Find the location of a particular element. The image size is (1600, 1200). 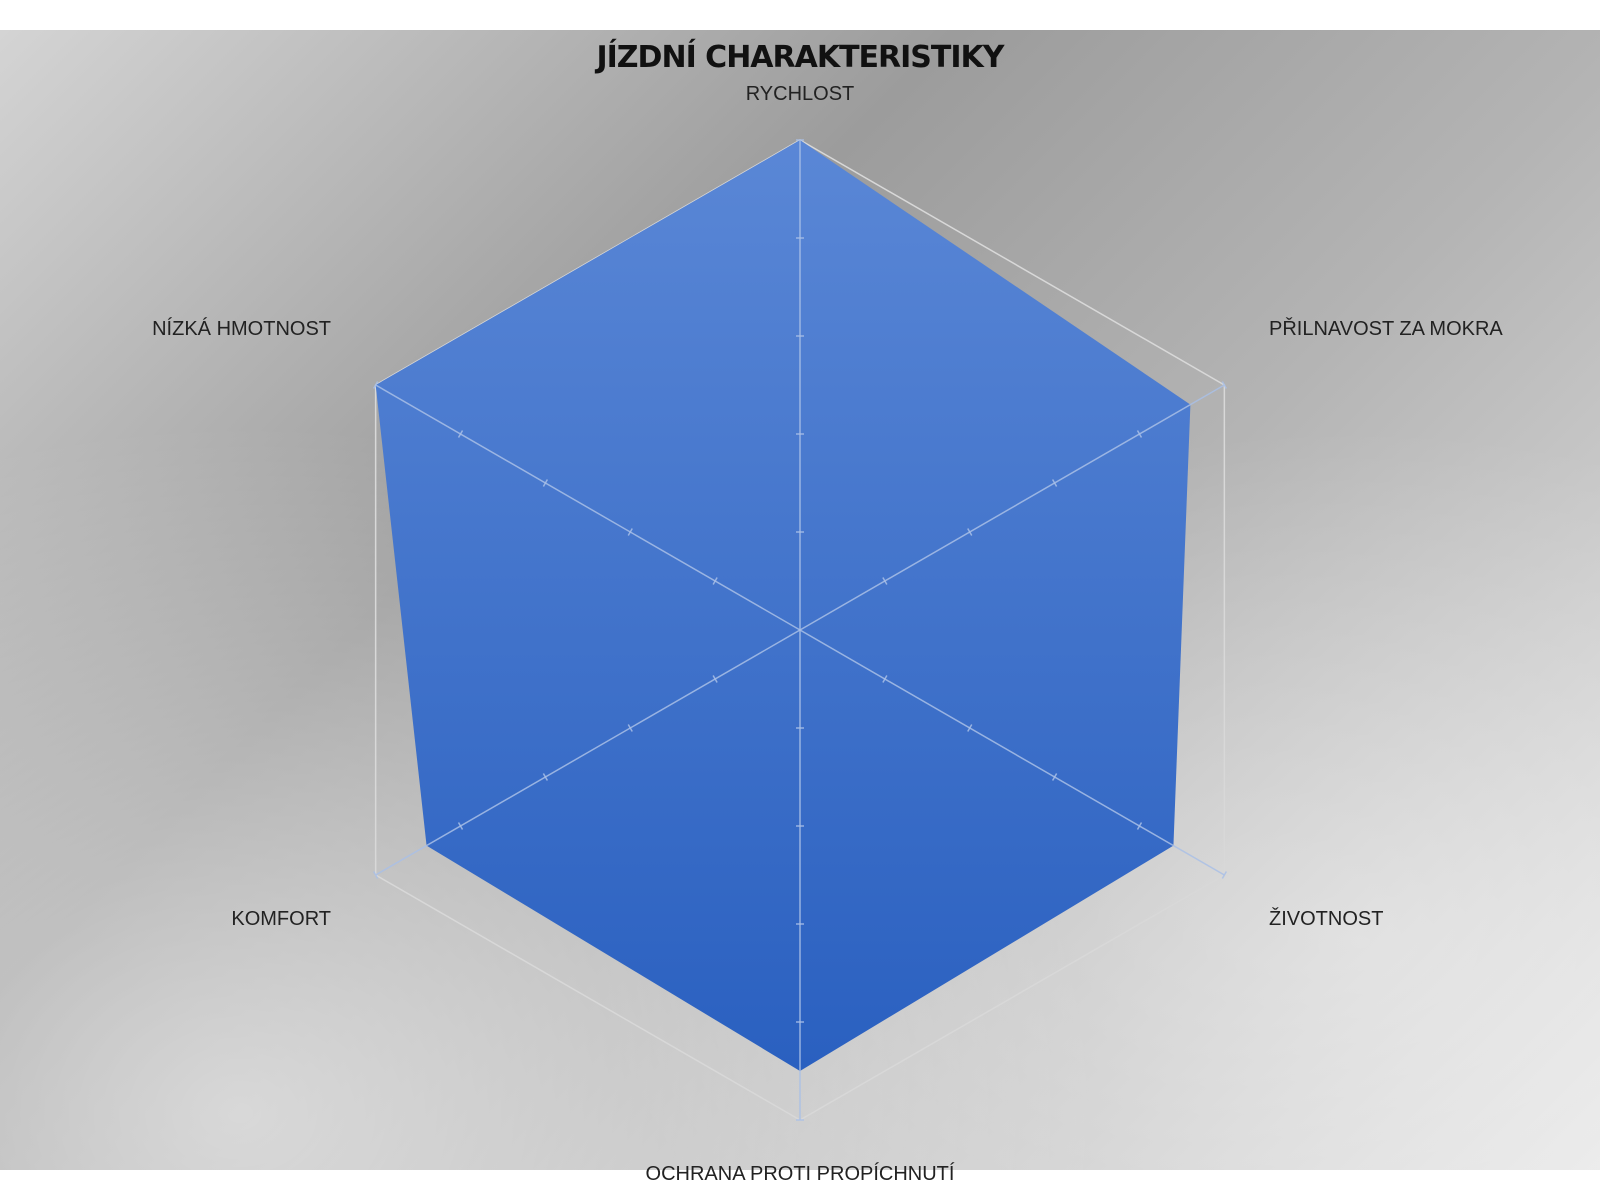

chart-title: JÍZDNÍ CHARAKTERISTIKY is located at coordinates (800, 57).